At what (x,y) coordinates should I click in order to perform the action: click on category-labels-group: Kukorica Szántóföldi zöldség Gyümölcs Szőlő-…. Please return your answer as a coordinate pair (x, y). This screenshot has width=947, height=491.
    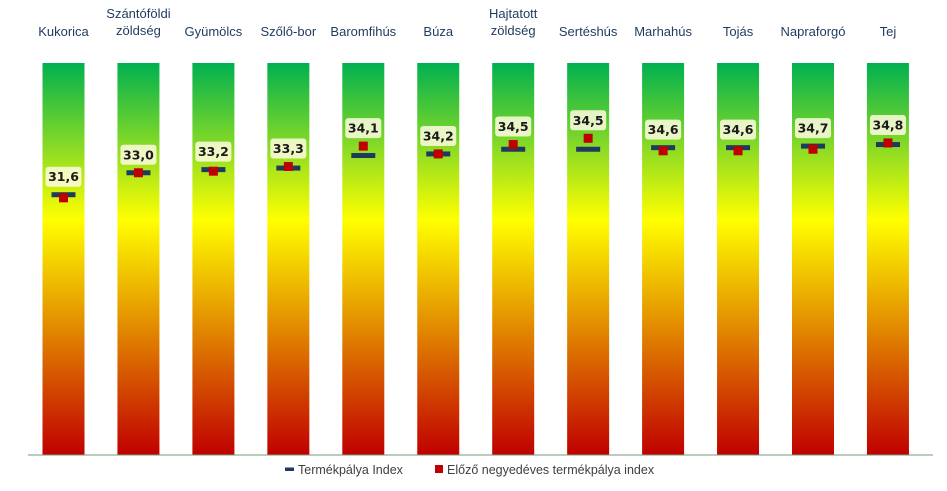
    Looking at the image, I should click on (467, 22).